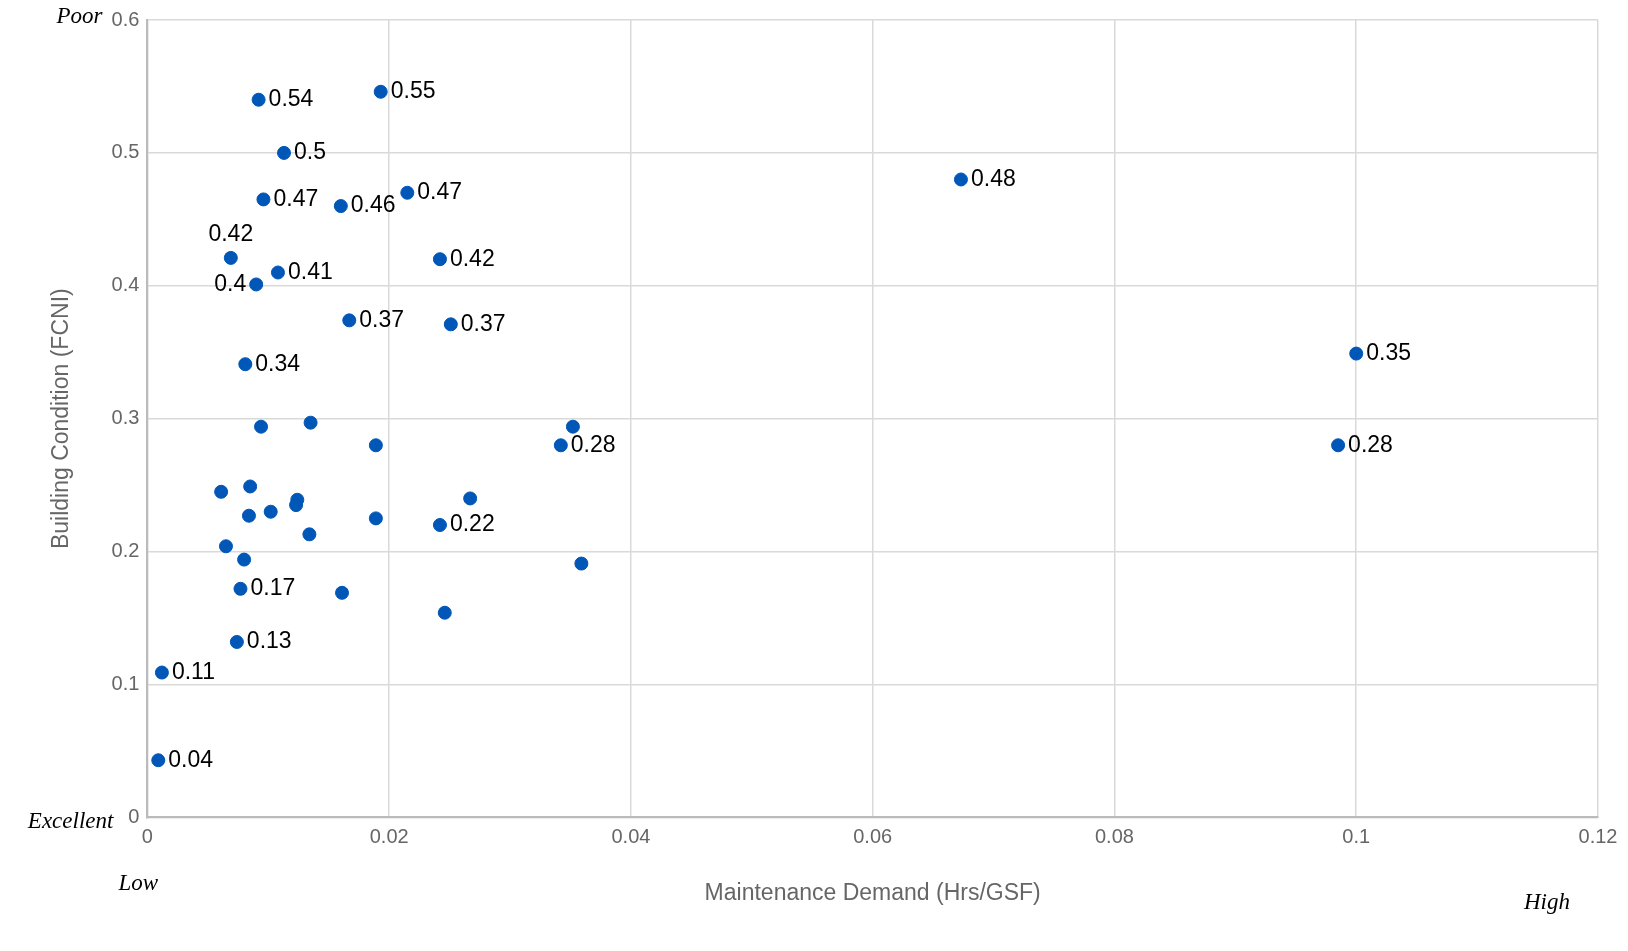 This screenshot has width=1628, height=951. Describe the element at coordinates (1546, 902) in the screenshot. I see `text: High` at that location.